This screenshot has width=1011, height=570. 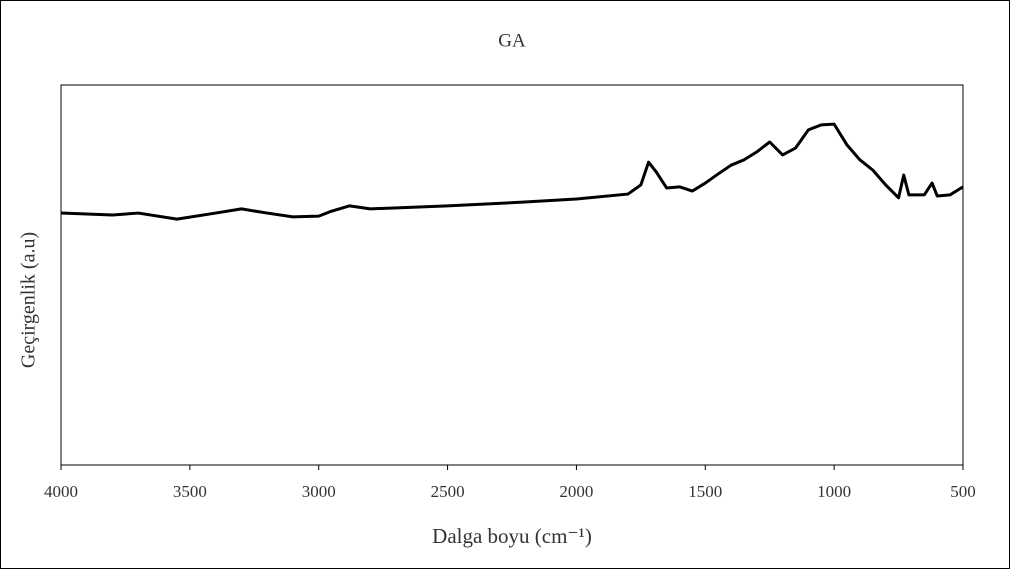 I want to click on x-tick-label: 2000, so click(x=576, y=491).